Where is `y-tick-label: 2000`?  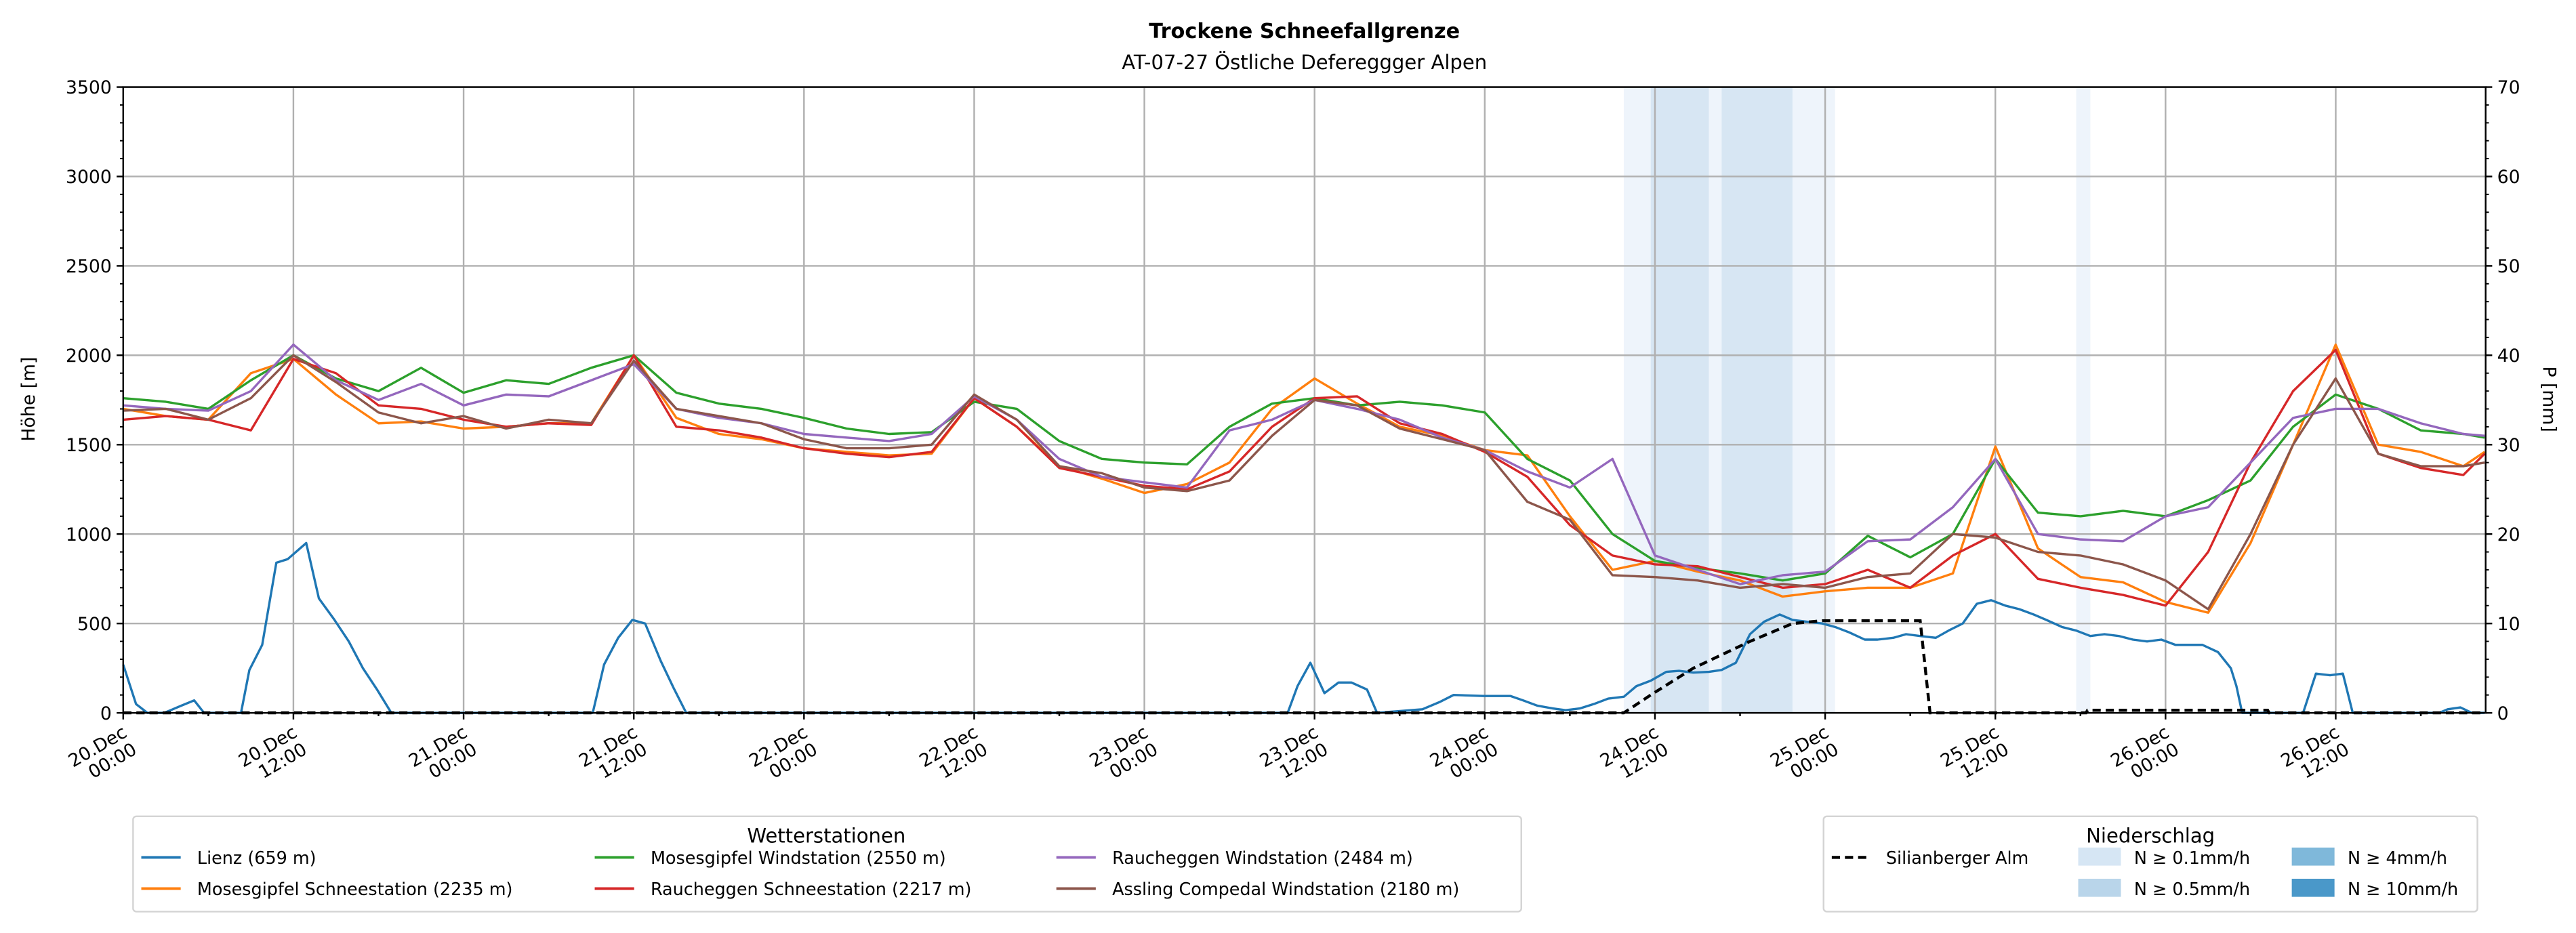
y-tick-label: 2000 is located at coordinates (89, 356).